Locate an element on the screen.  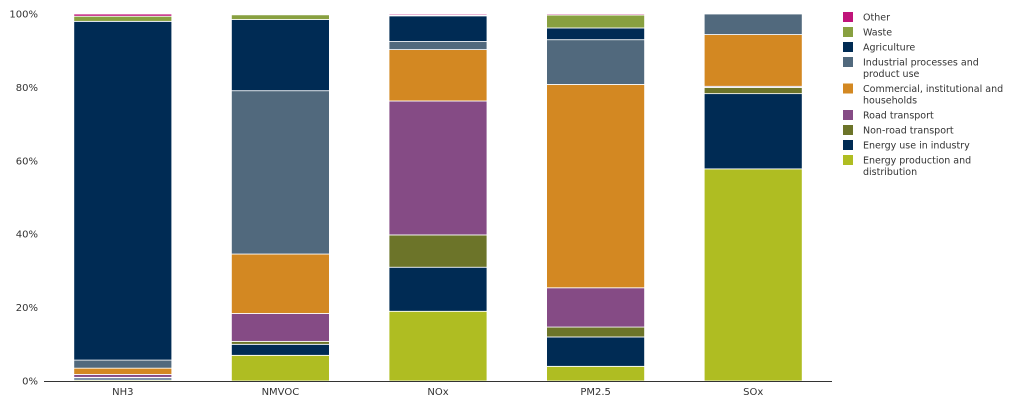
bar-segment-nh3-waste is located at coordinates (123, 18).